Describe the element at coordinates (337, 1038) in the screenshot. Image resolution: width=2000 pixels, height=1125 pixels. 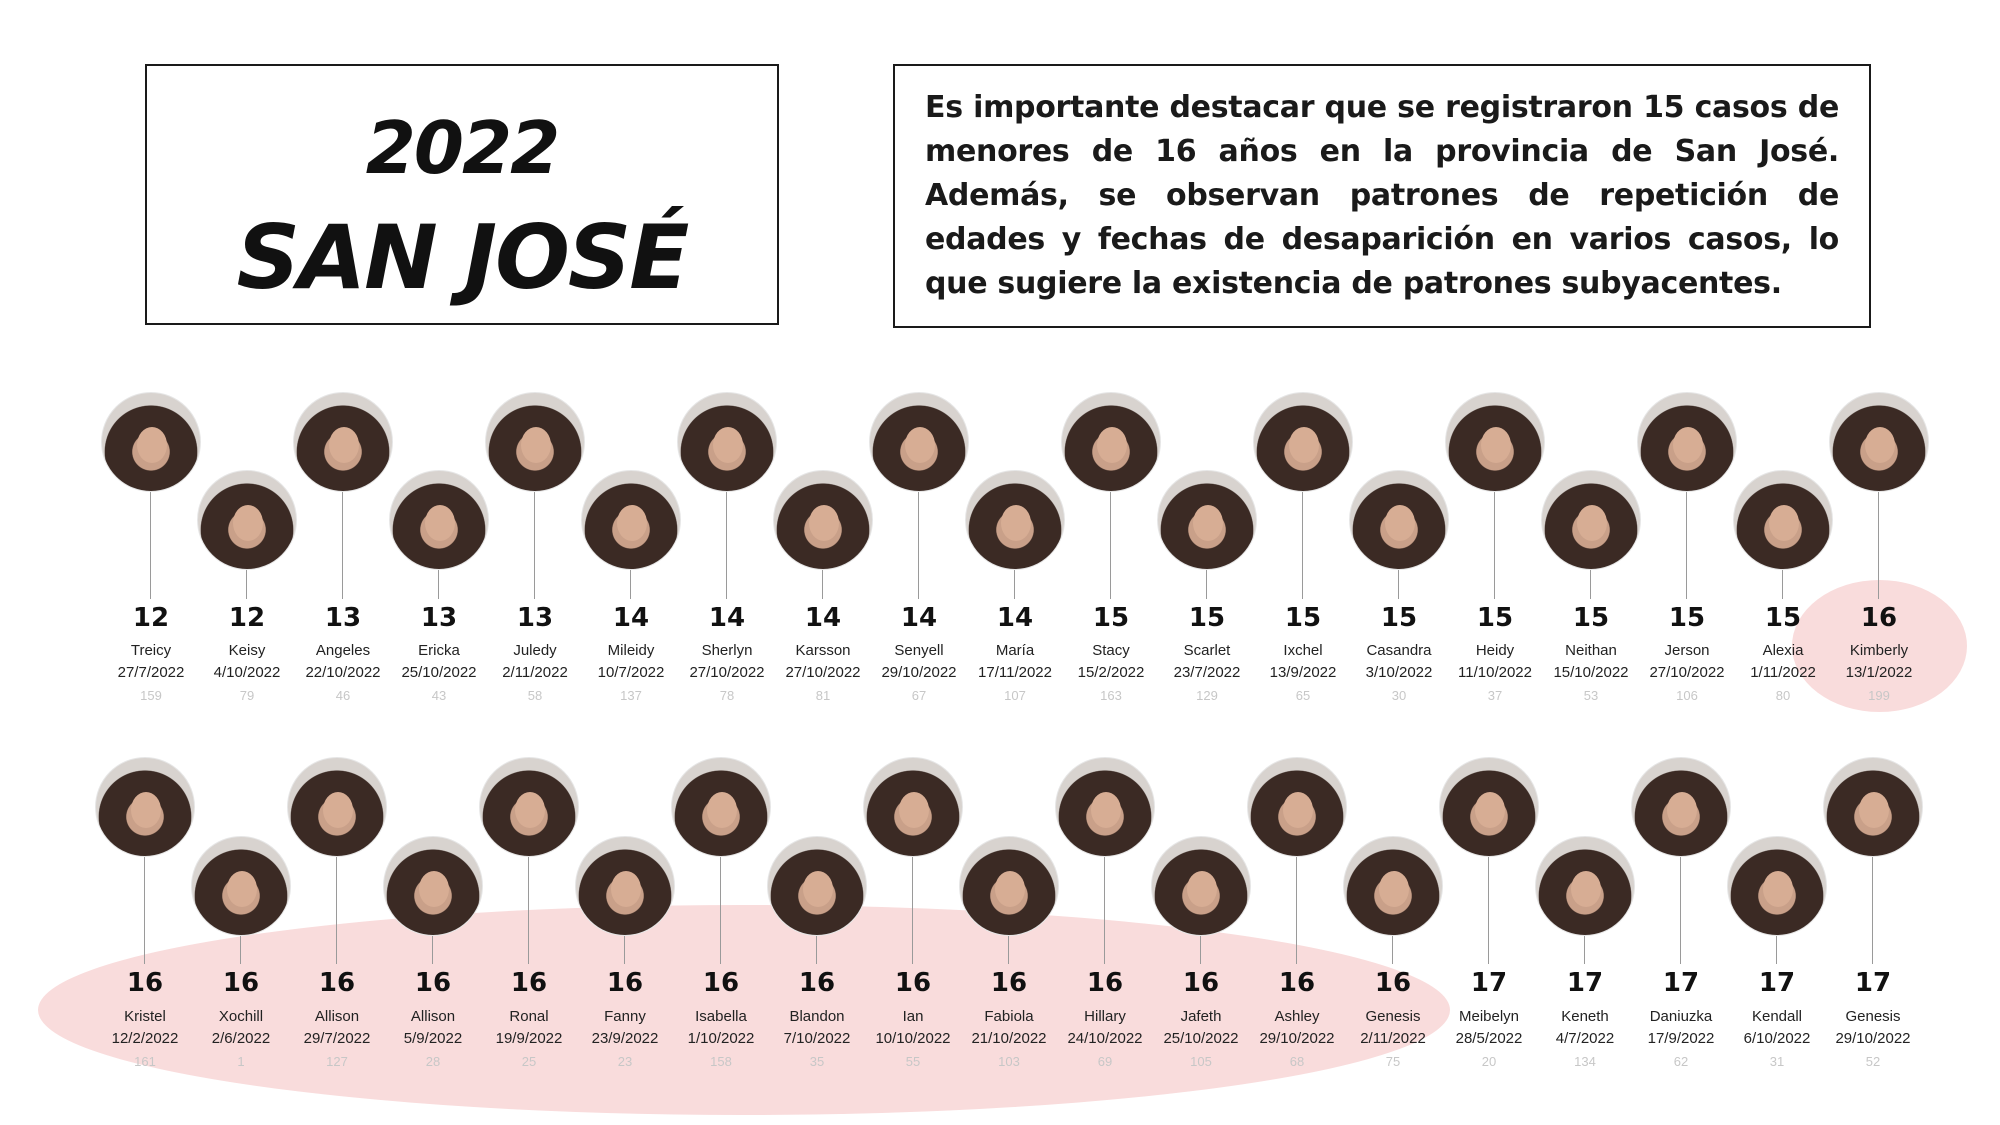
I see `person-date: 29/7/2022` at that location.